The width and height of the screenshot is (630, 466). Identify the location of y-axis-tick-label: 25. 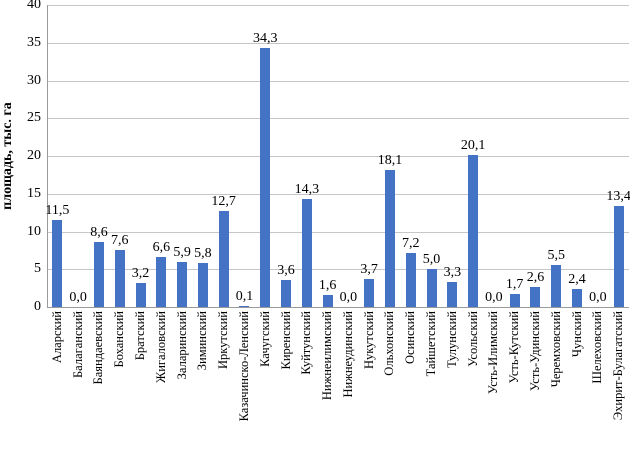
(34, 118).